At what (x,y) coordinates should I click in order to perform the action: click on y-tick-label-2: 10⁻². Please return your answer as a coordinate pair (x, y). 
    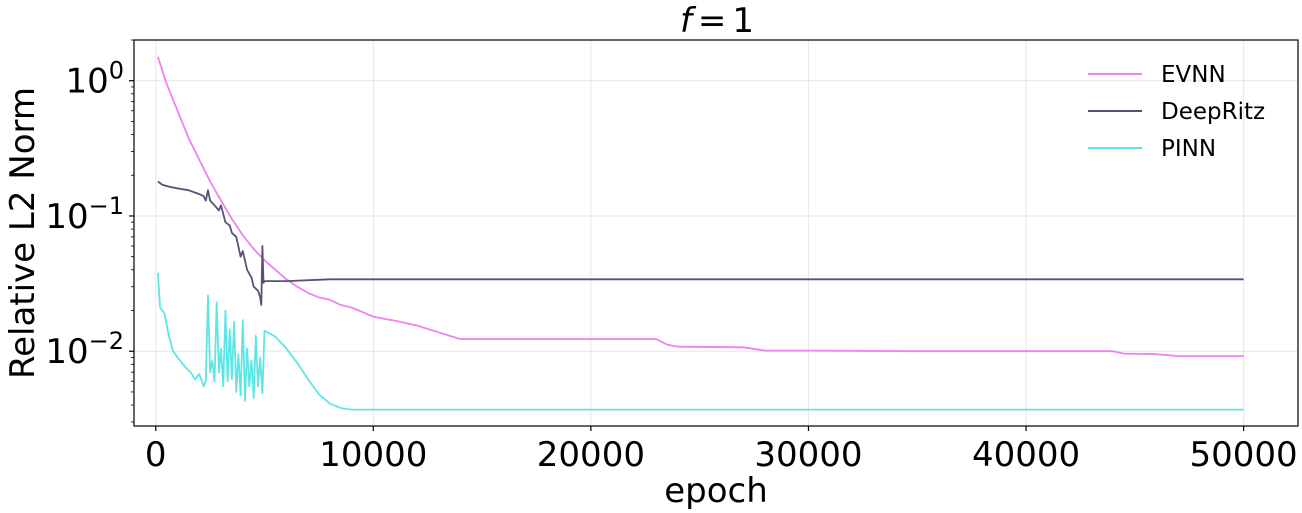
    Looking at the image, I should click on (84, 349).